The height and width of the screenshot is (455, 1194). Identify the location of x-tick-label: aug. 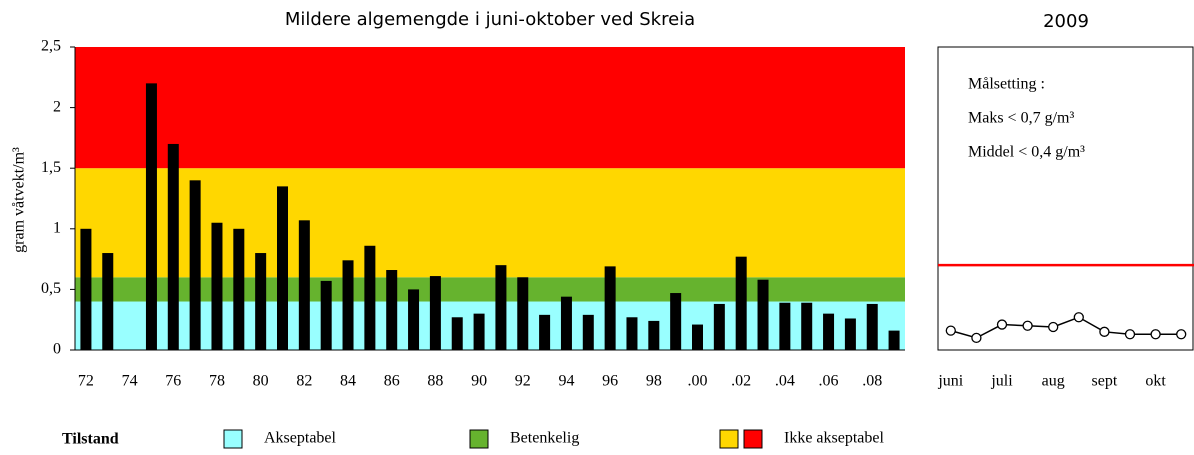
(1053, 381).